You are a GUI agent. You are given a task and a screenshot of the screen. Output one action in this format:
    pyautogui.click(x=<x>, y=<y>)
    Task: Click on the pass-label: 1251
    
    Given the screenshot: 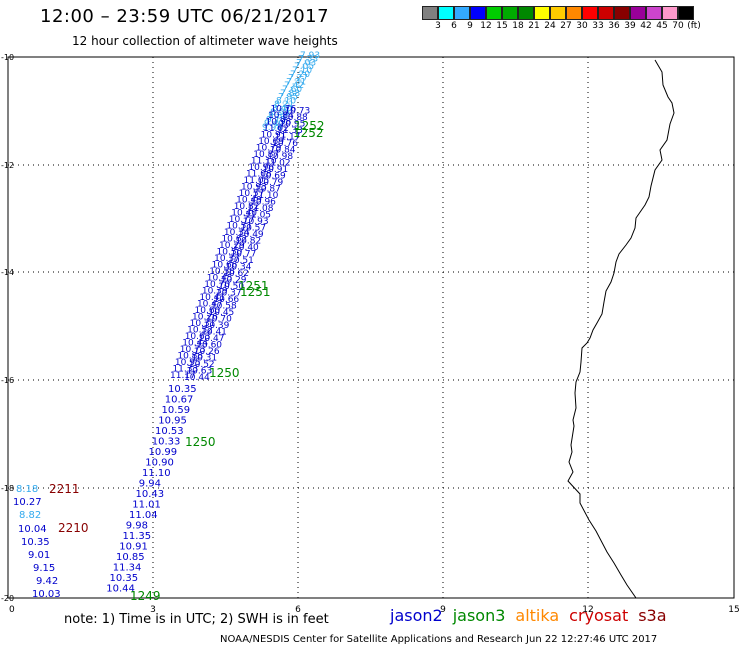 What is the action you would take?
    pyautogui.click(x=253, y=286)
    